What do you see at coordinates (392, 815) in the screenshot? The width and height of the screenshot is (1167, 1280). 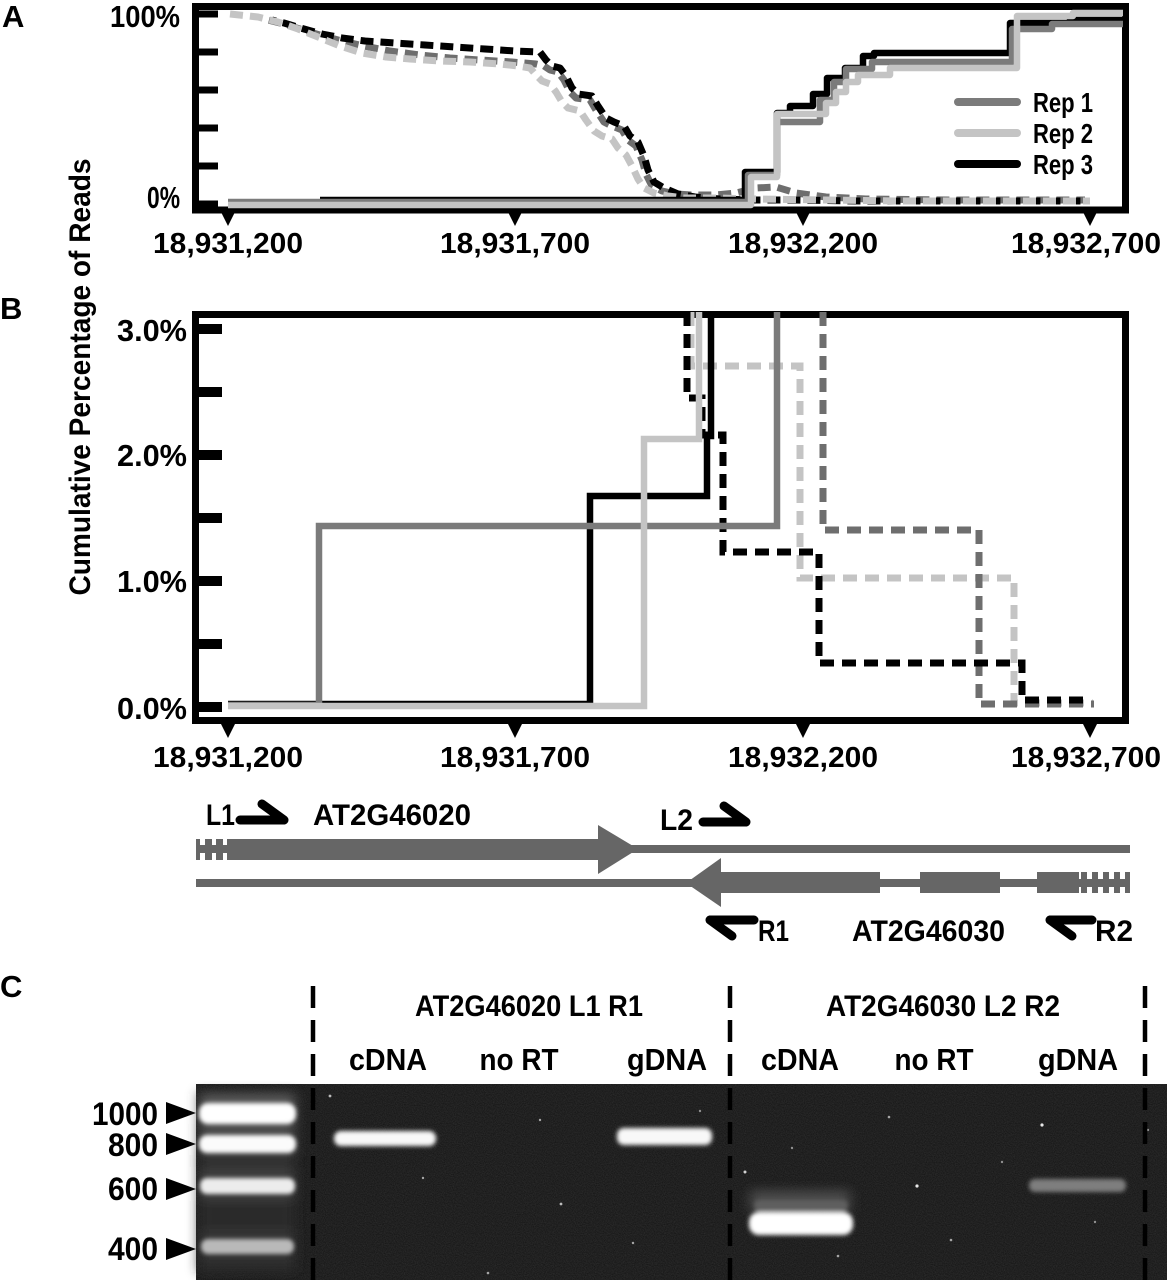 I see `svg-text: AT2G46020` at bounding box center [392, 815].